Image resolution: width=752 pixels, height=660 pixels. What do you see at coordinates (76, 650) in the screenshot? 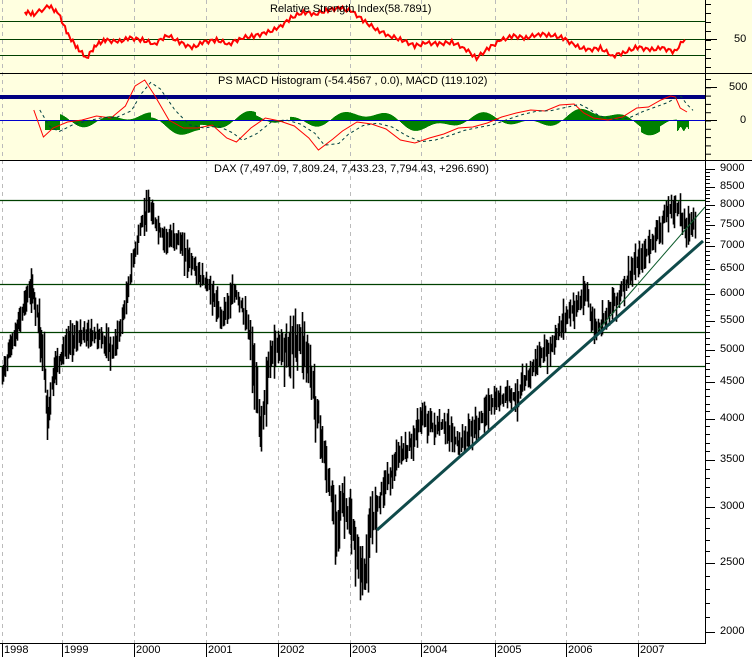
I see `year-label-1999: 1999` at bounding box center [76, 650].